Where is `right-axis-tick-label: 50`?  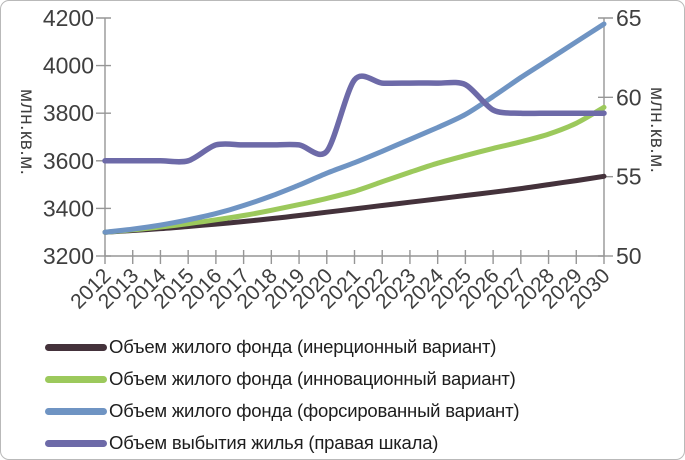
right-axis-tick-label: 50 is located at coordinates (629, 256).